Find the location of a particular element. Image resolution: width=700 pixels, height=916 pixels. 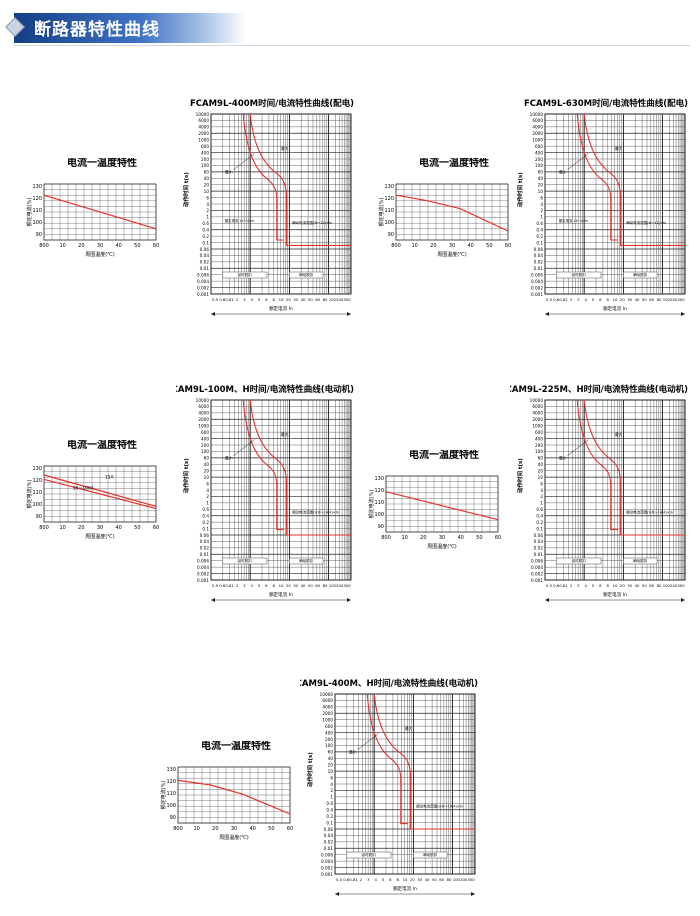

temp-x-tick: 30 is located at coordinates (100, 246).